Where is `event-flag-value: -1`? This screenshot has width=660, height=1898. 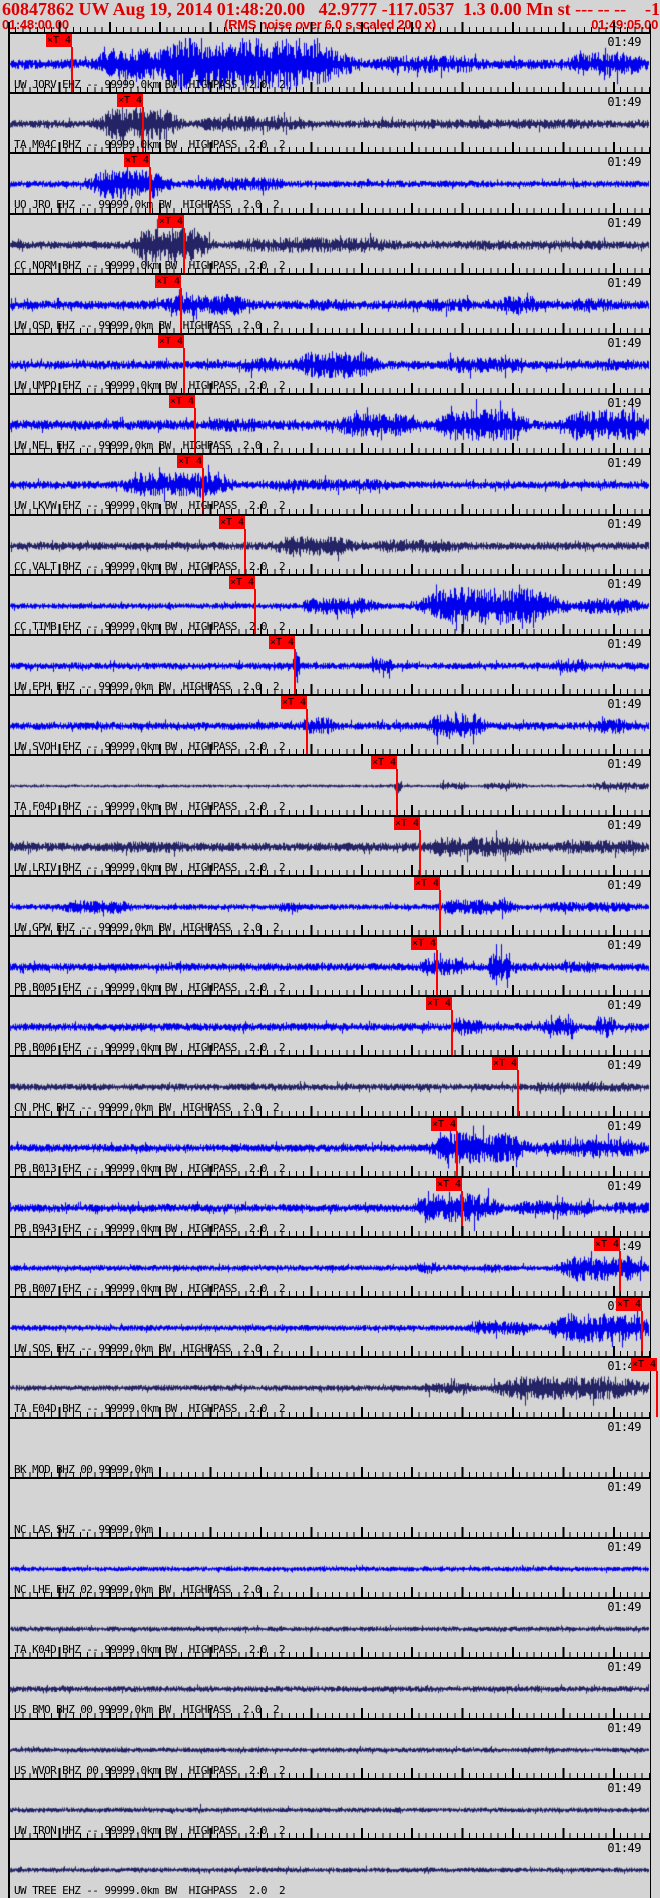 event-flag-value: -1 is located at coordinates (652, 9).